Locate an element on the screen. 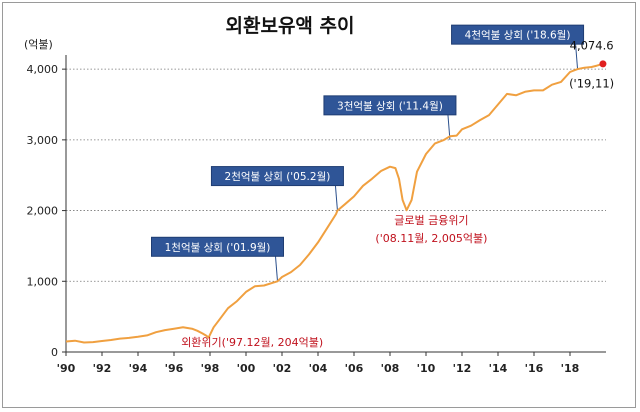 This screenshot has width=640, height=412. annotation-2008-crisis-title: 글로벌 금융위기 is located at coordinates (431, 220).